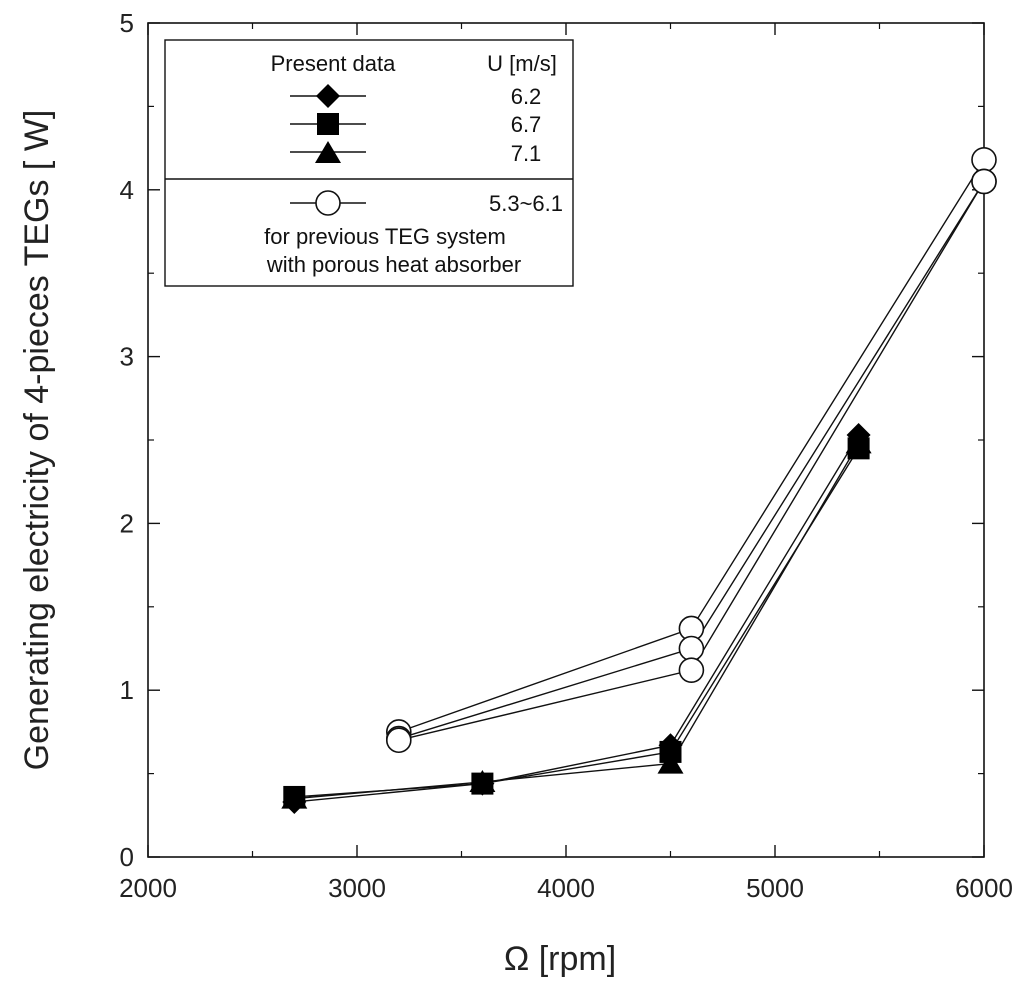  Describe the element at coordinates (984, 888) in the screenshot. I see `x-tick-label: 6000` at that location.